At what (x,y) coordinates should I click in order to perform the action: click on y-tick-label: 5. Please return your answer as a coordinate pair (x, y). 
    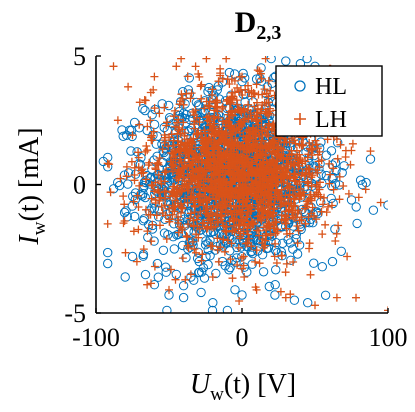
    Looking at the image, I should click on (79, 56).